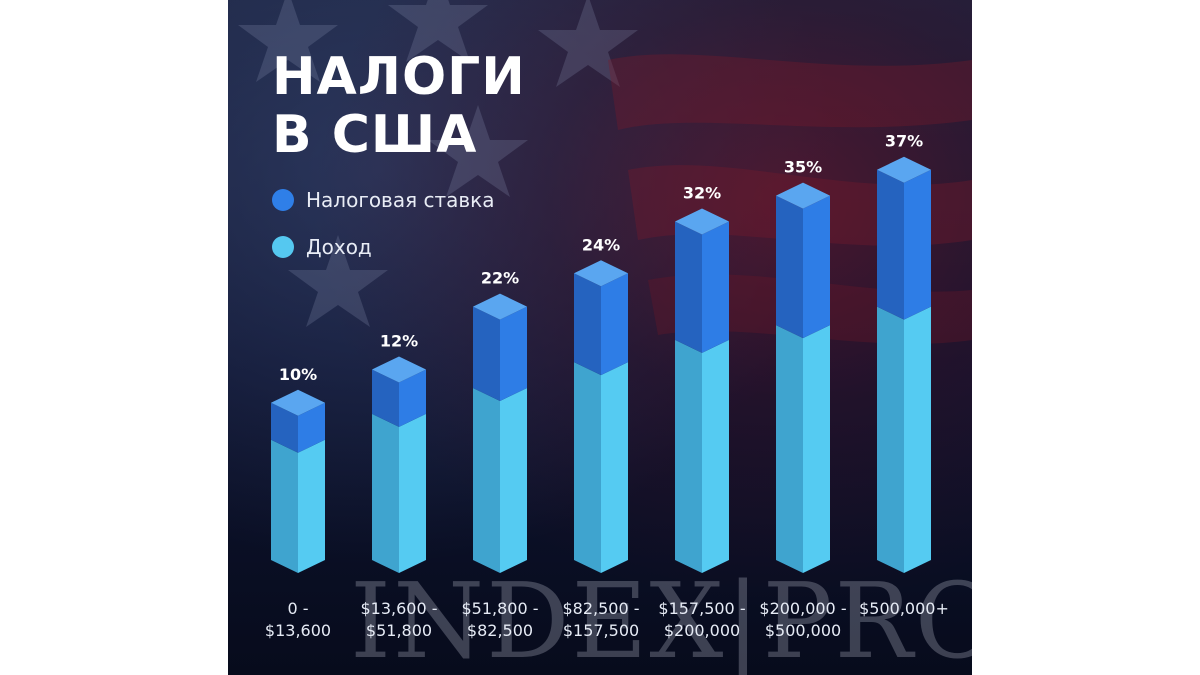 The image size is (1200, 675). What do you see at coordinates (601, 620) in the screenshot?
I see `x-tick-label: $82,500 - $157,500` at bounding box center [601, 620].